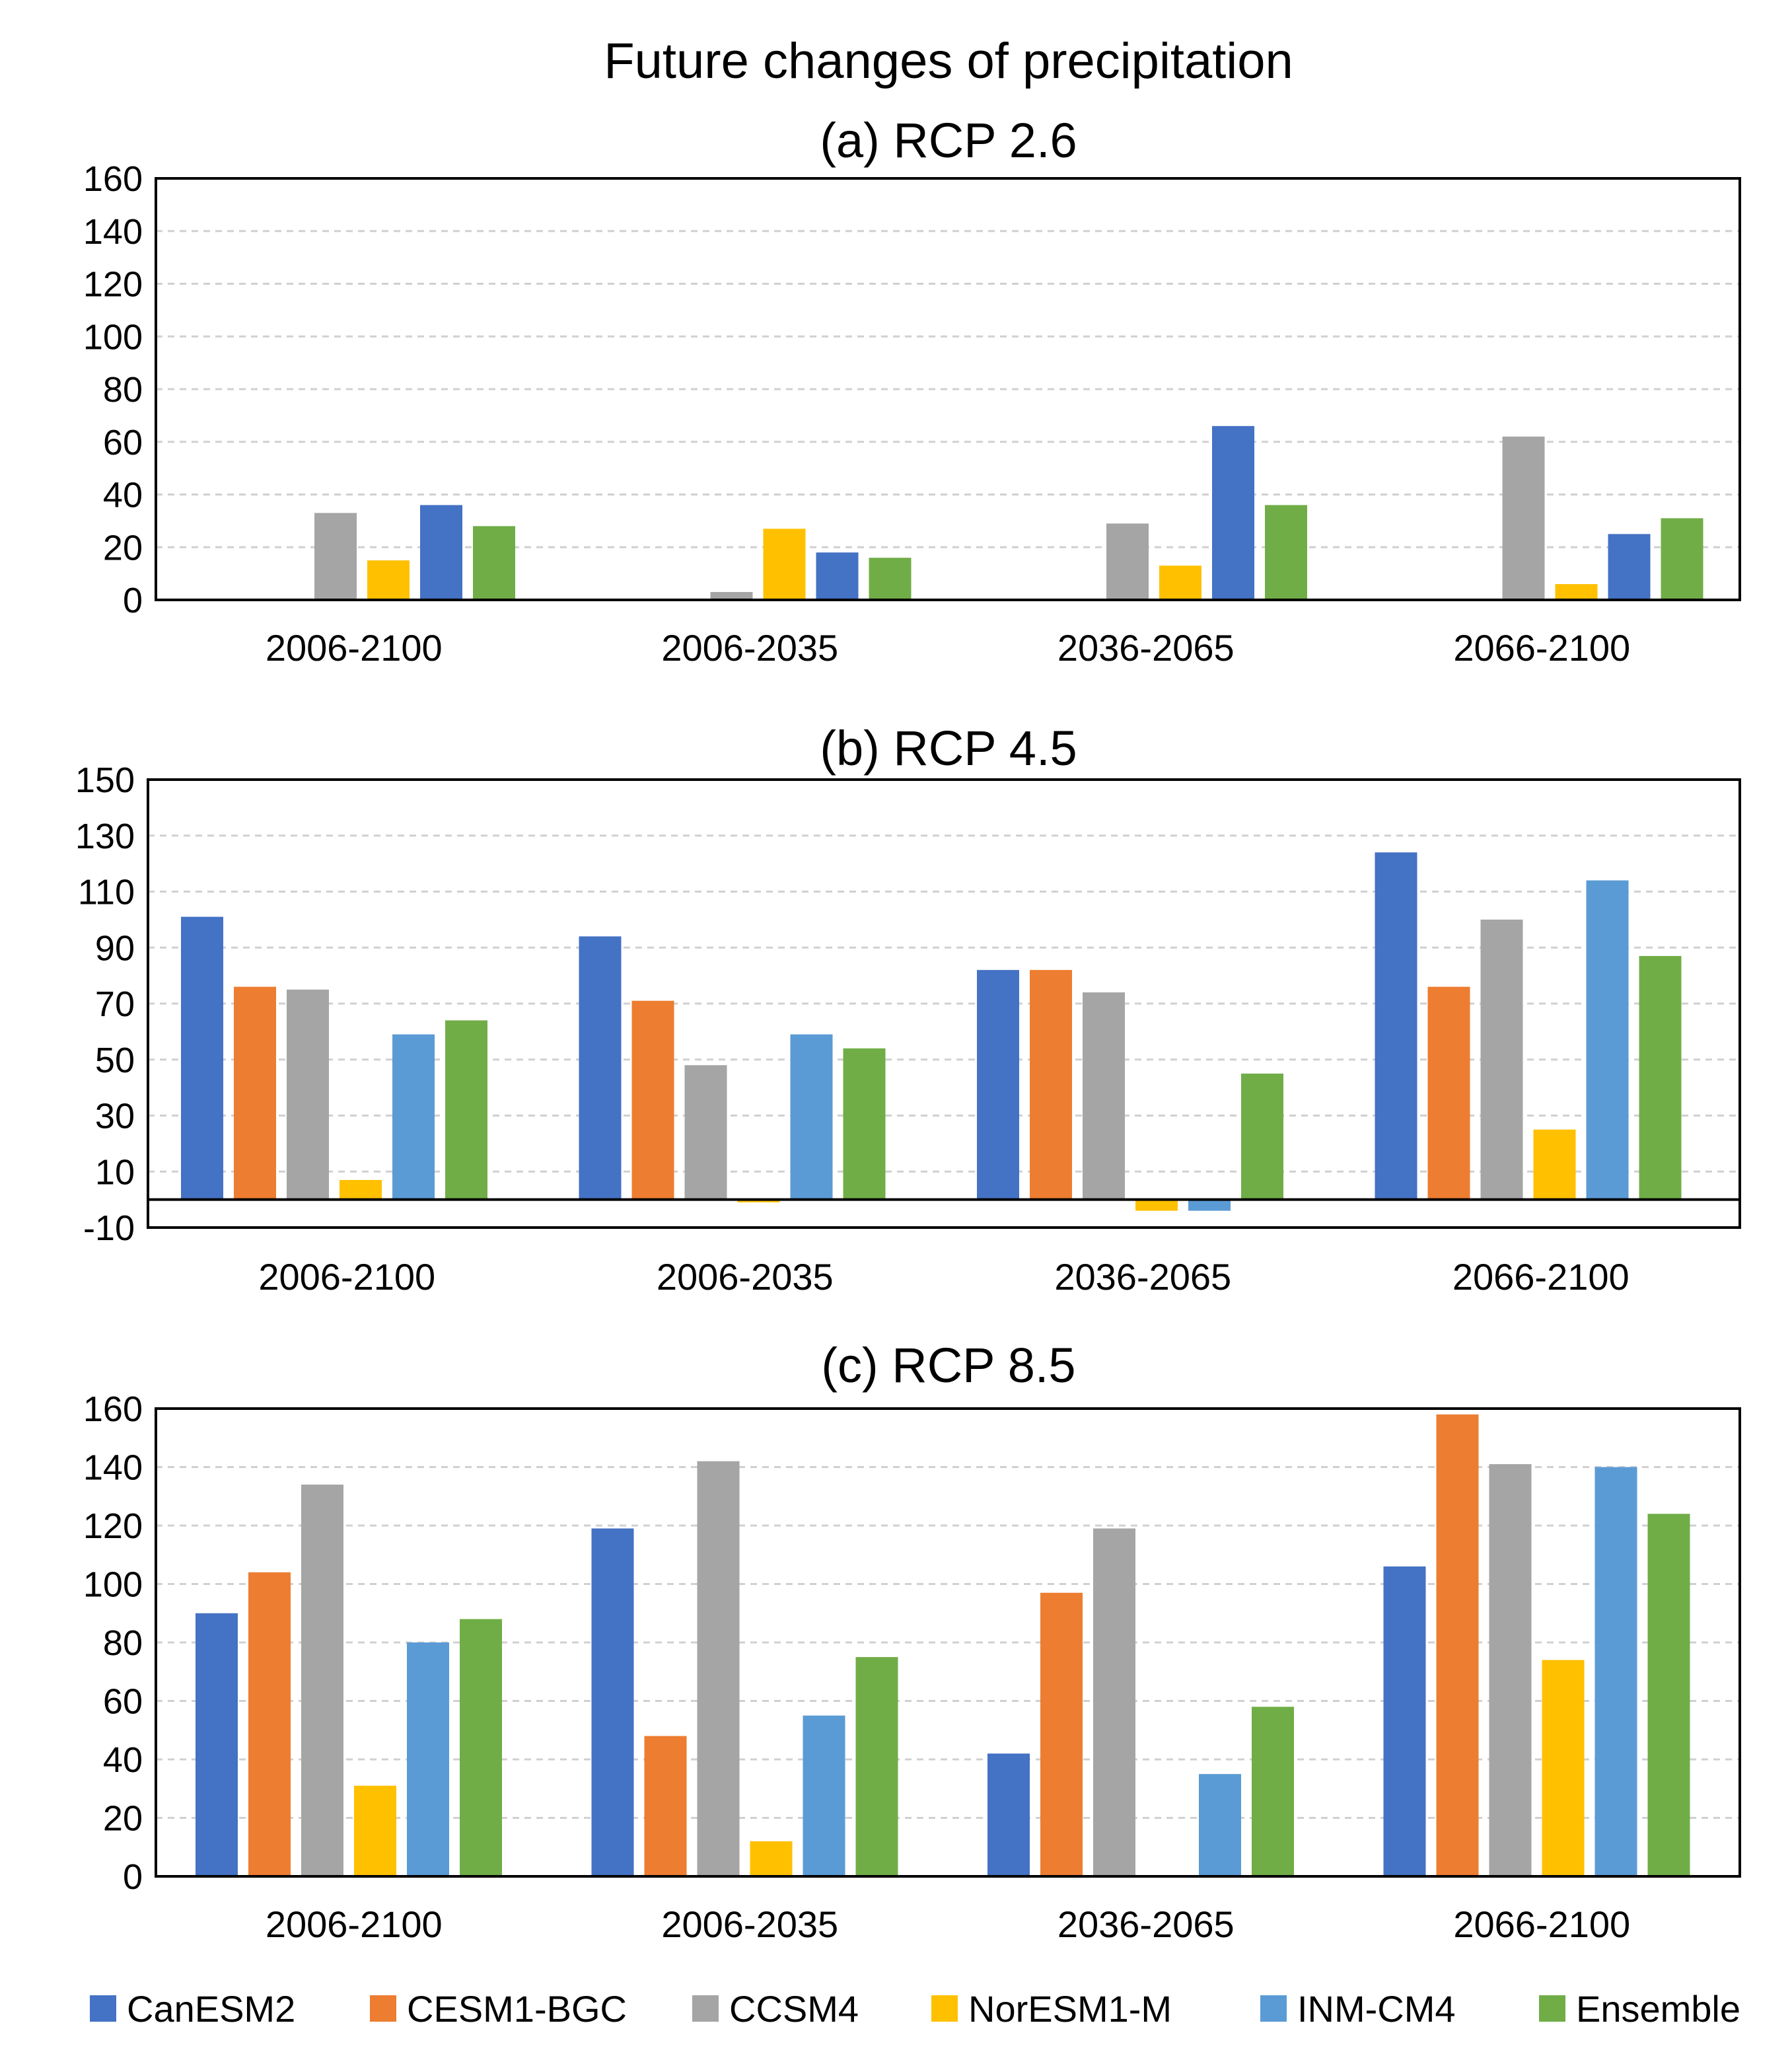 Image resolution: width=1792 pixels, height=2062 pixels. What do you see at coordinates (1070, 2009) in the screenshot?
I see `legend-label: NorESM1-M` at bounding box center [1070, 2009].